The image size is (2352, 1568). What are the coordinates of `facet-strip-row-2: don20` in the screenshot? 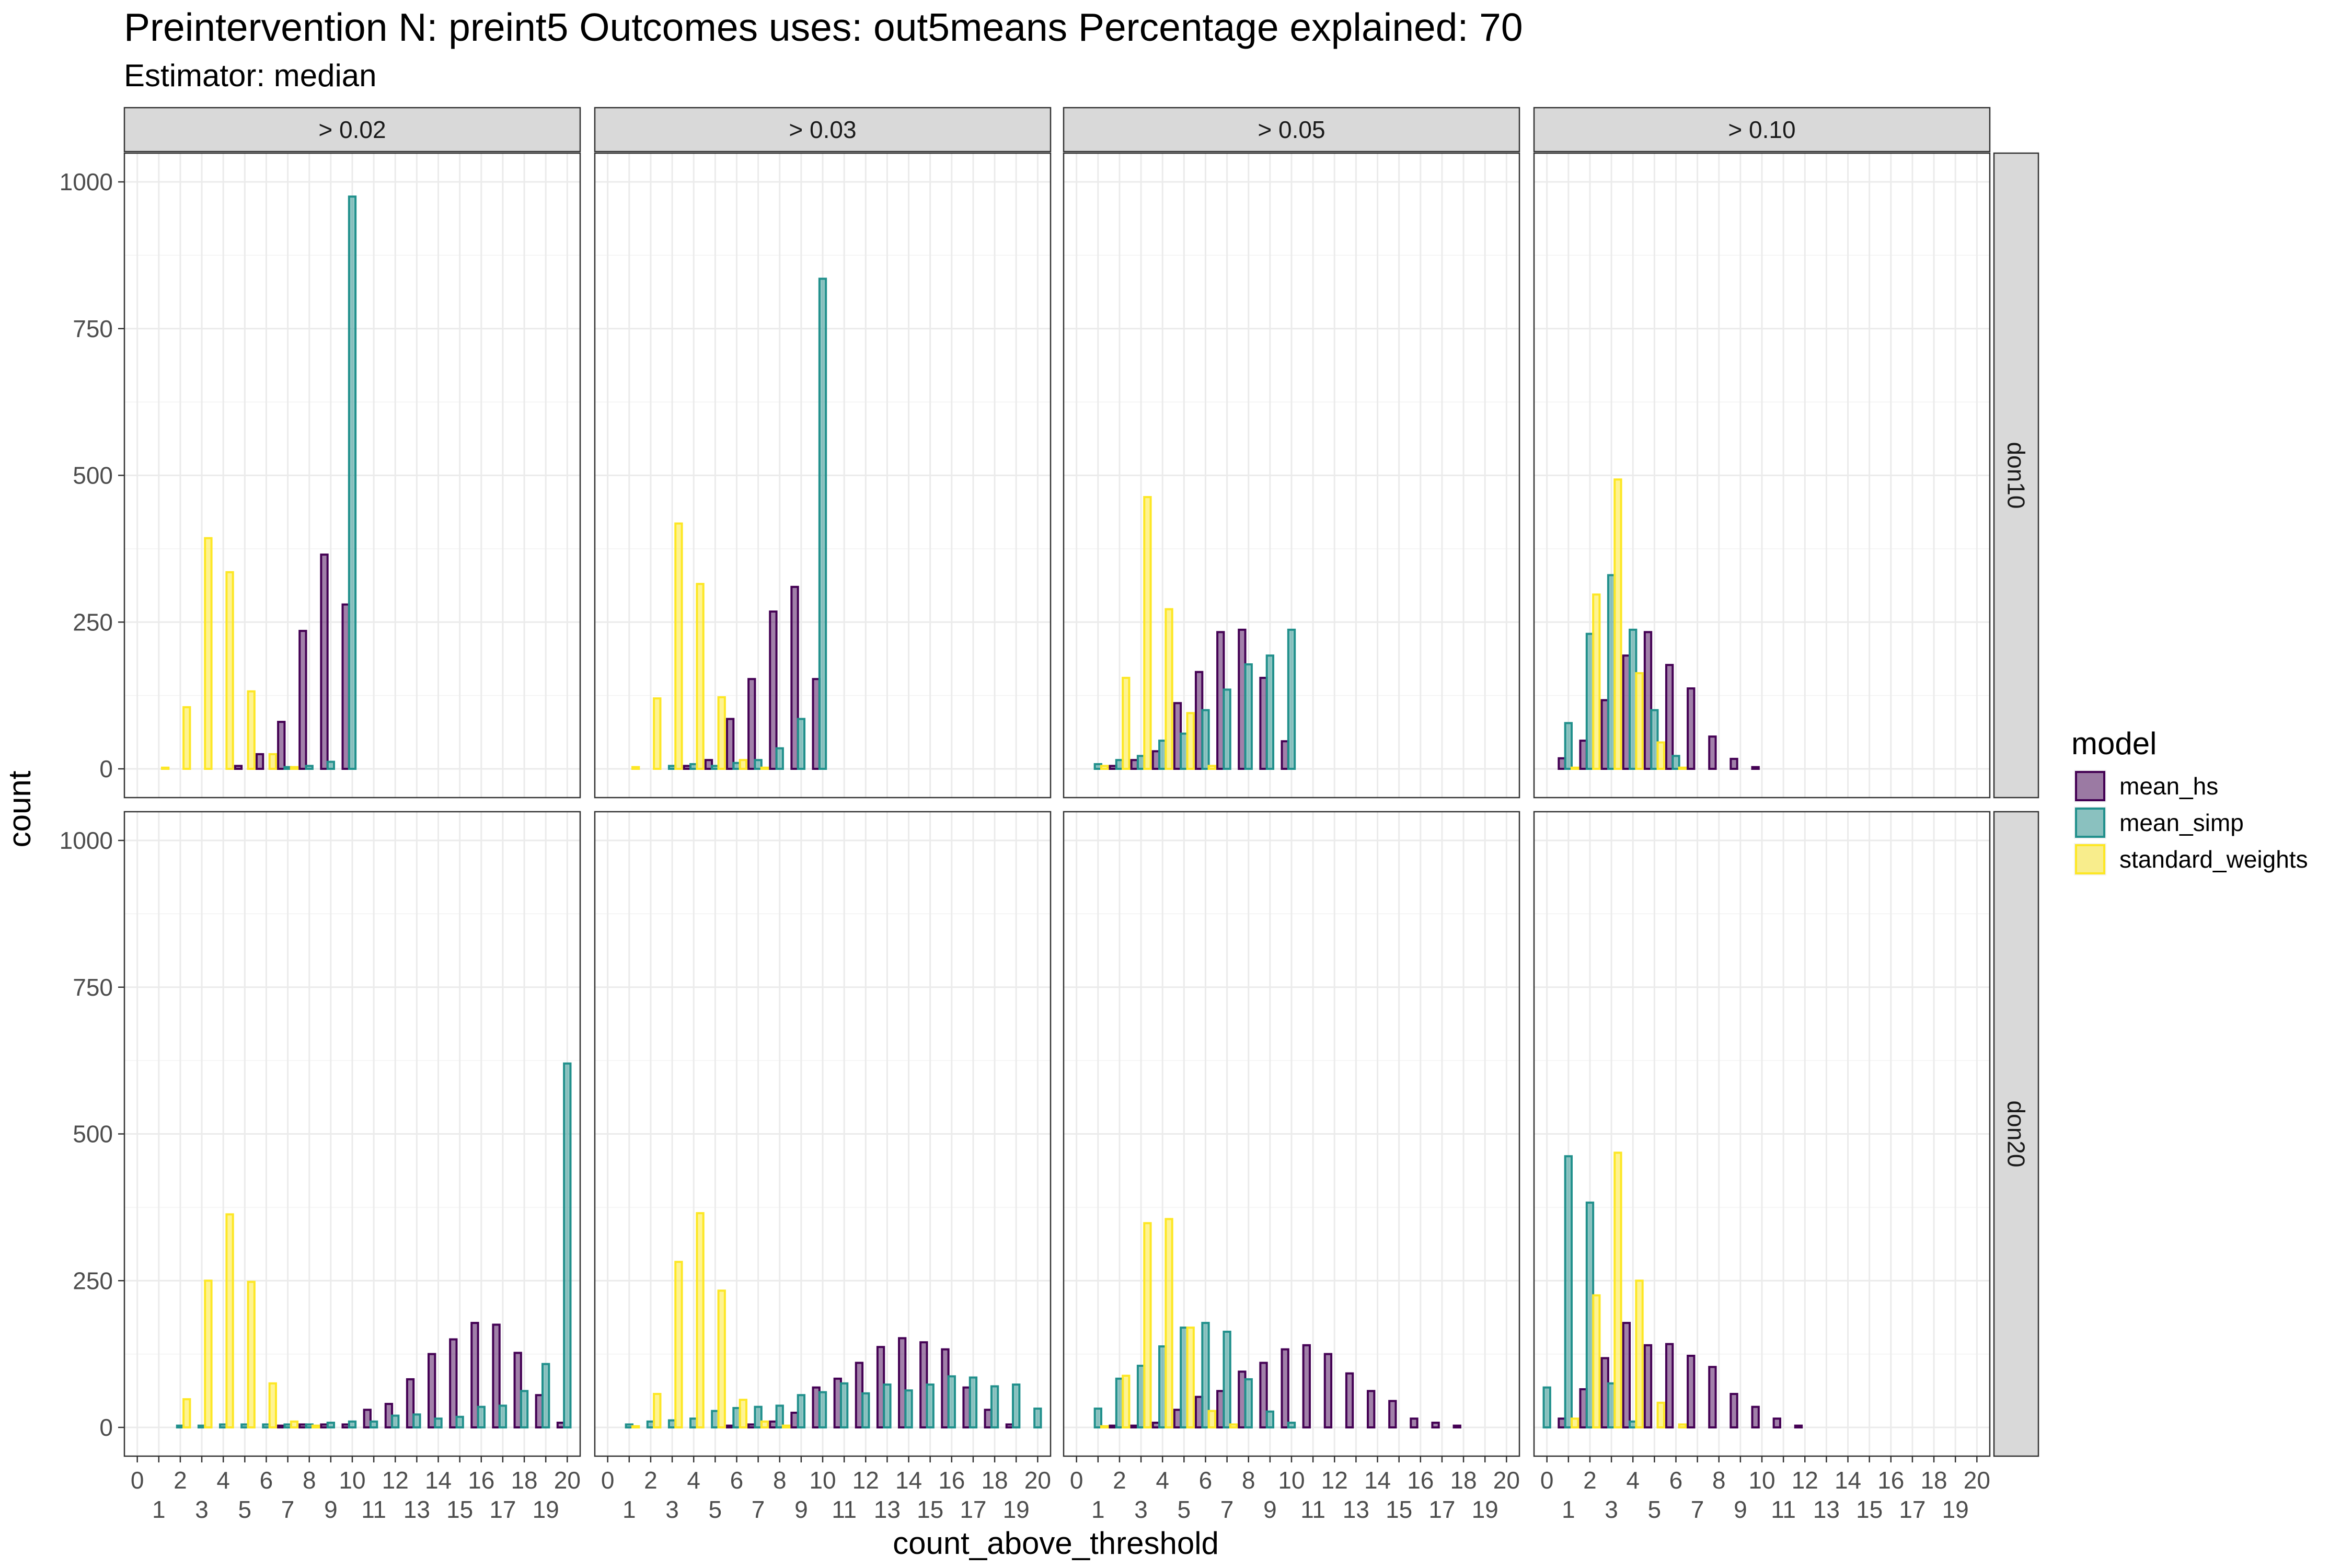 It's located at (2016, 1134).